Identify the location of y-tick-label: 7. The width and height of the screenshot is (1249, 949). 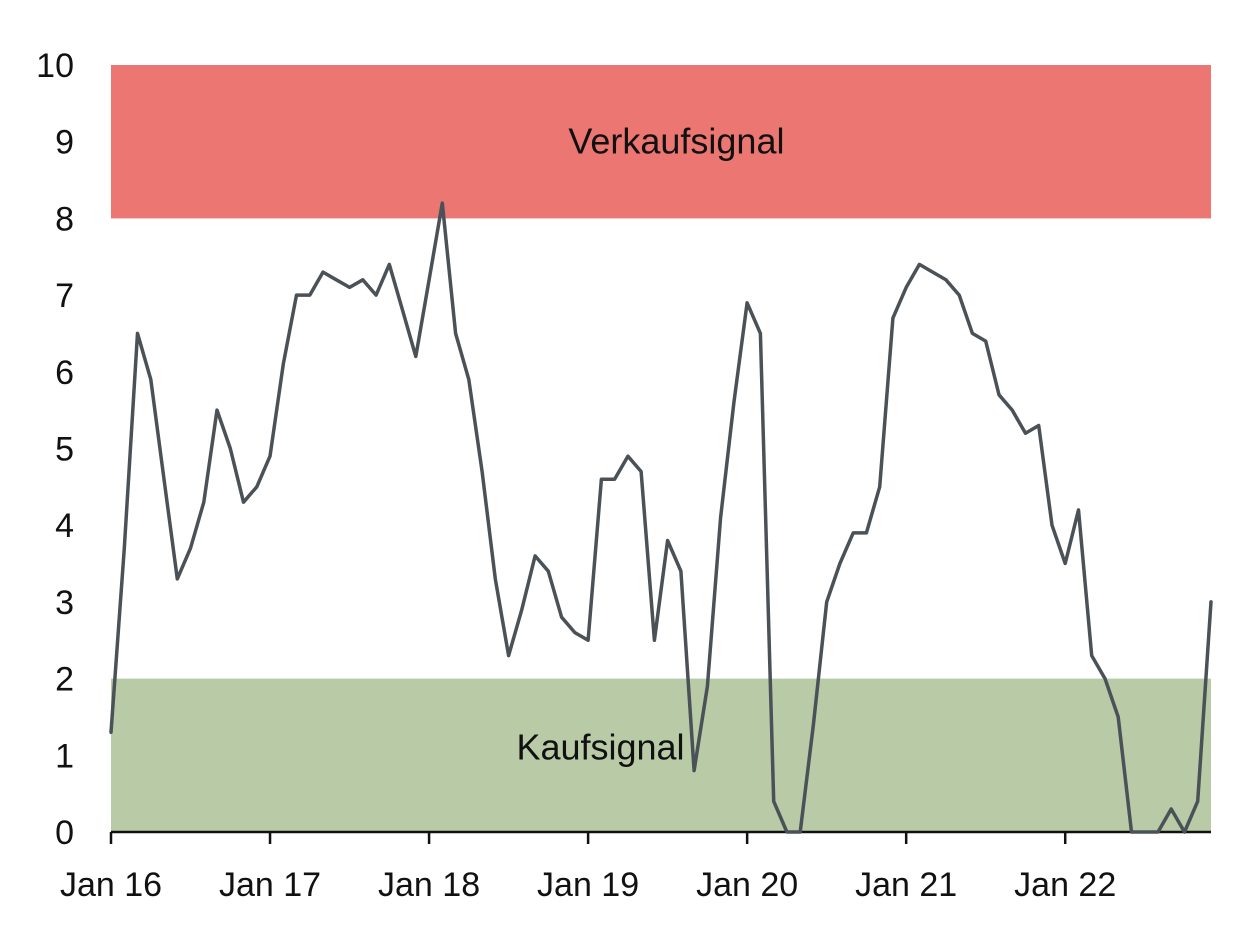
(64, 296).